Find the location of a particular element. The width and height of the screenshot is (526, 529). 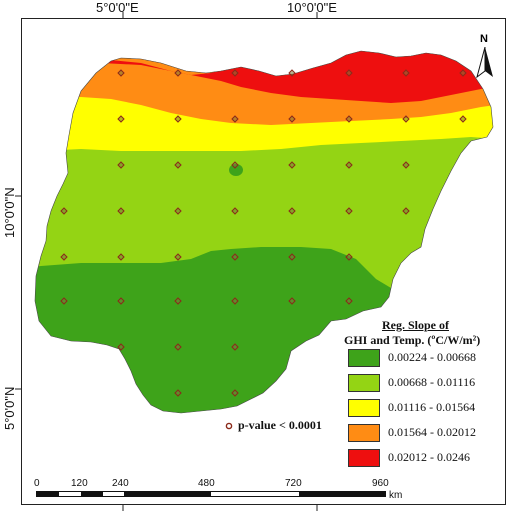

legend-label-4: 0.01564 - 0.02012 is located at coordinates (432, 432).